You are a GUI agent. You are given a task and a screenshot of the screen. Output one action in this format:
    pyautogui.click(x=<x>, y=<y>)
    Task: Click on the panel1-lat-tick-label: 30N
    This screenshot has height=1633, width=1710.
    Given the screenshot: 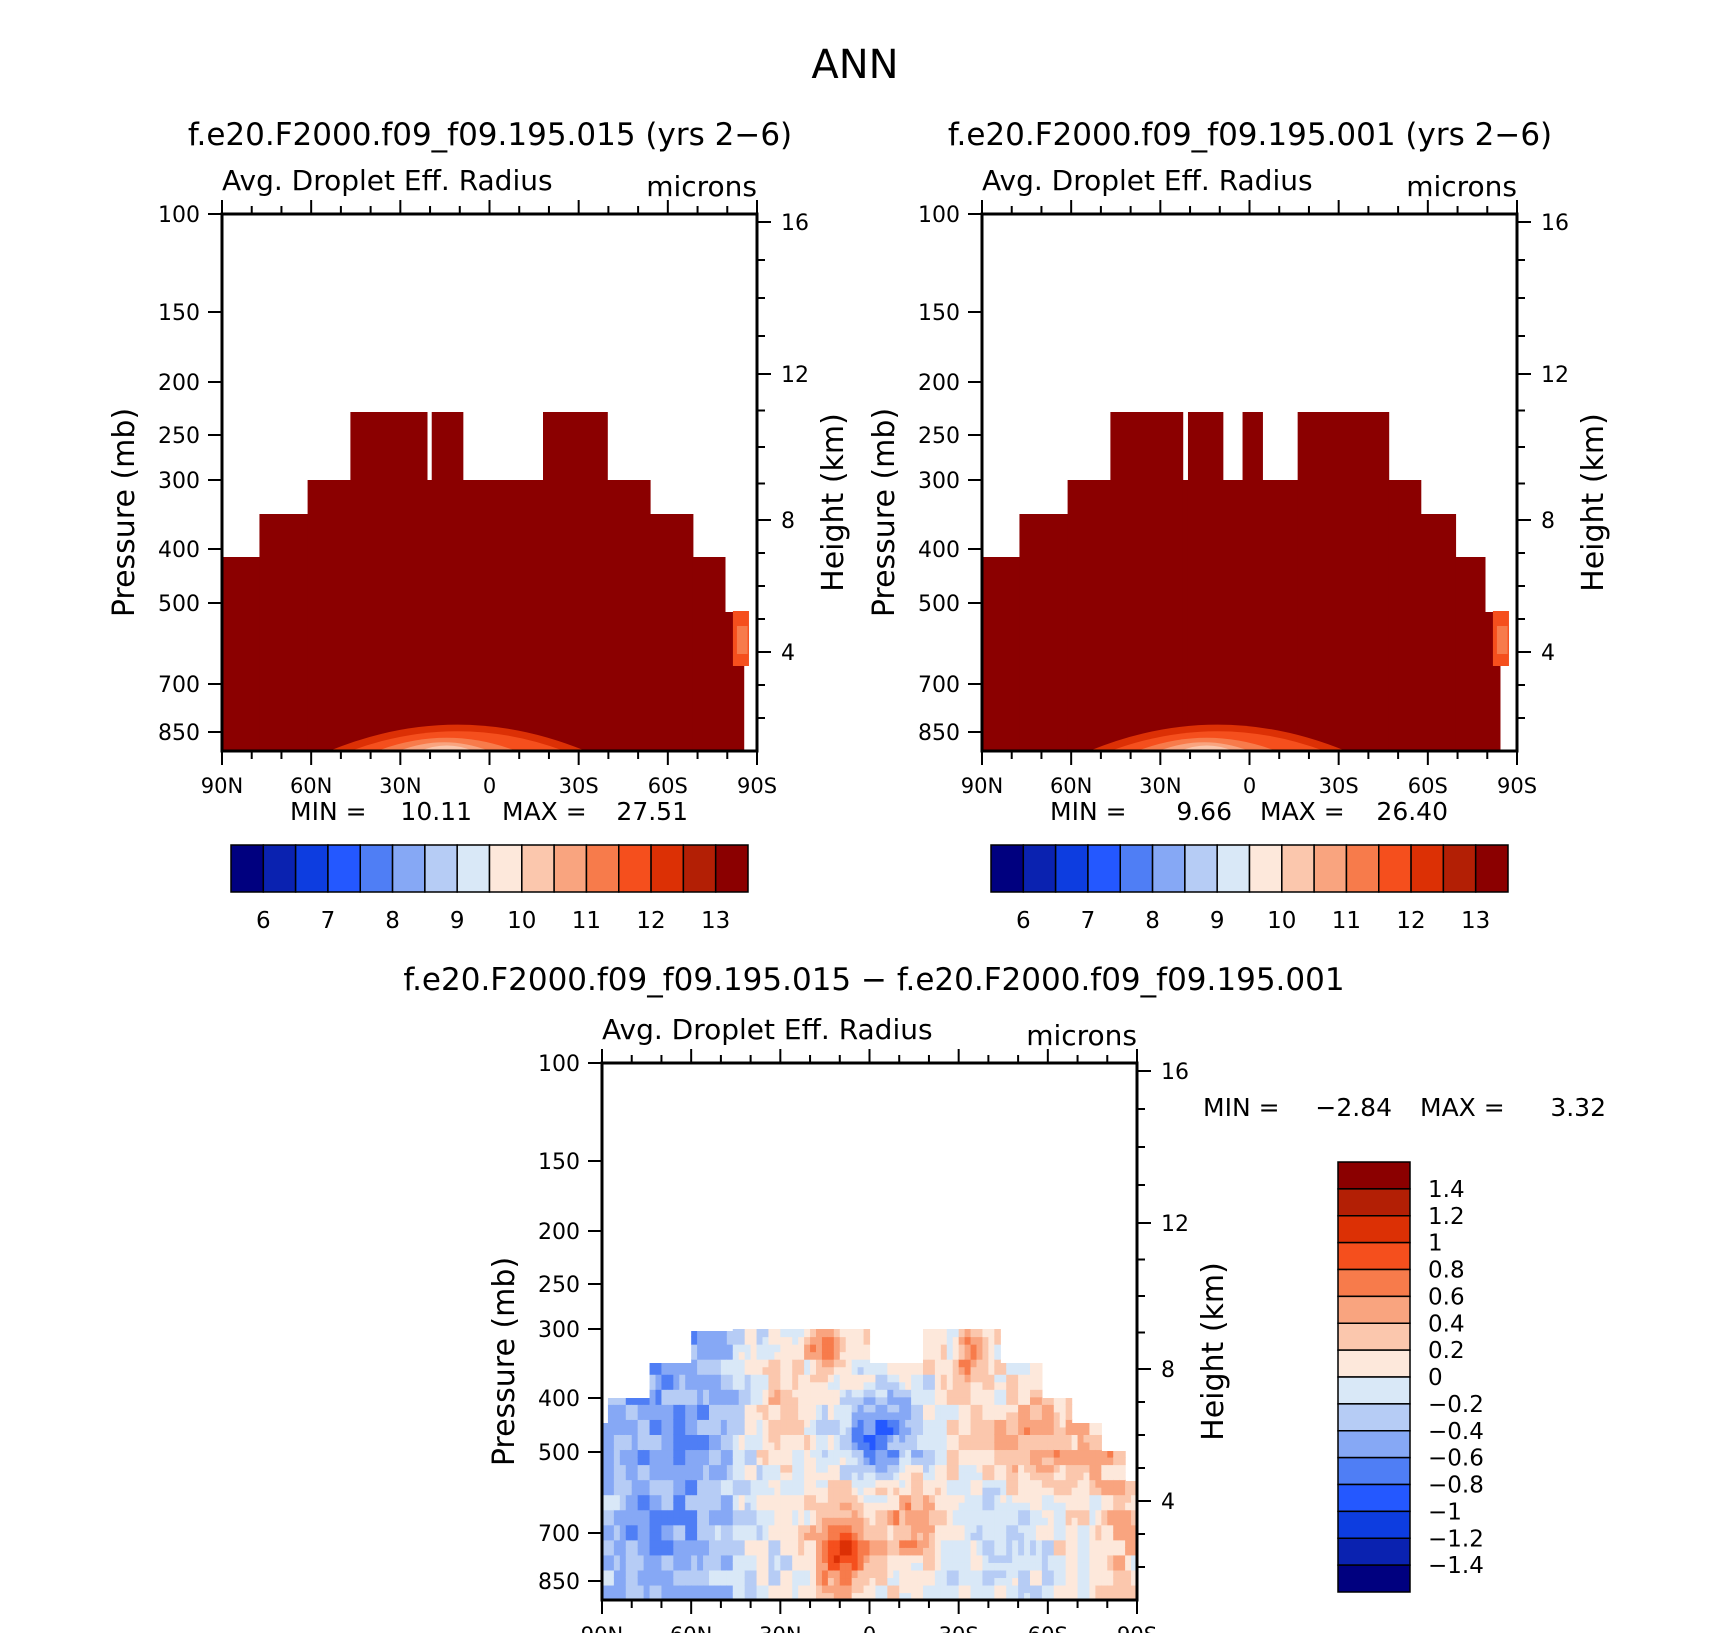 What is the action you would take?
    pyautogui.click(x=400, y=786)
    